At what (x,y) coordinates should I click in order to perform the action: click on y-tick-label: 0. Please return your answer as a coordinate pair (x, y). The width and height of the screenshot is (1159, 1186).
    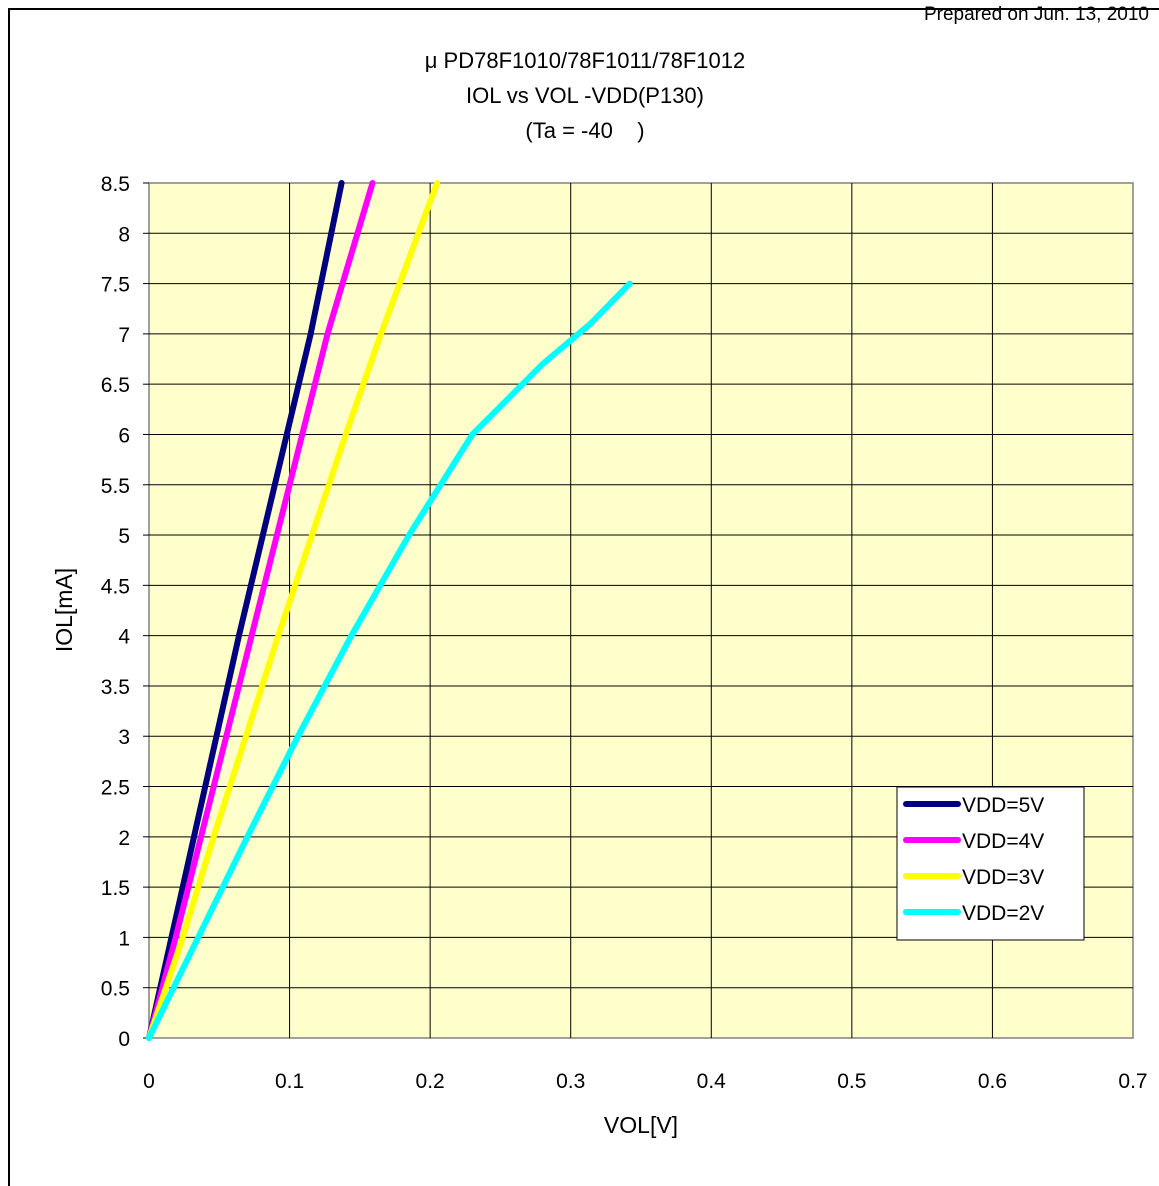
    Looking at the image, I should click on (124, 1039).